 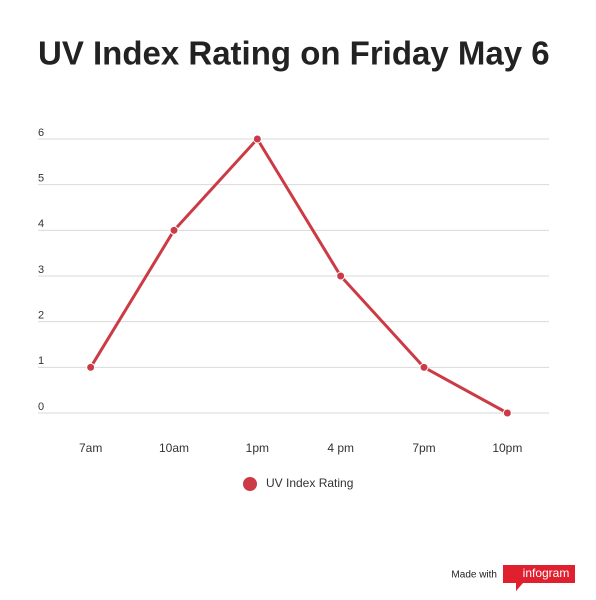 I want to click on branding-logo: infogram, so click(x=546, y=573).